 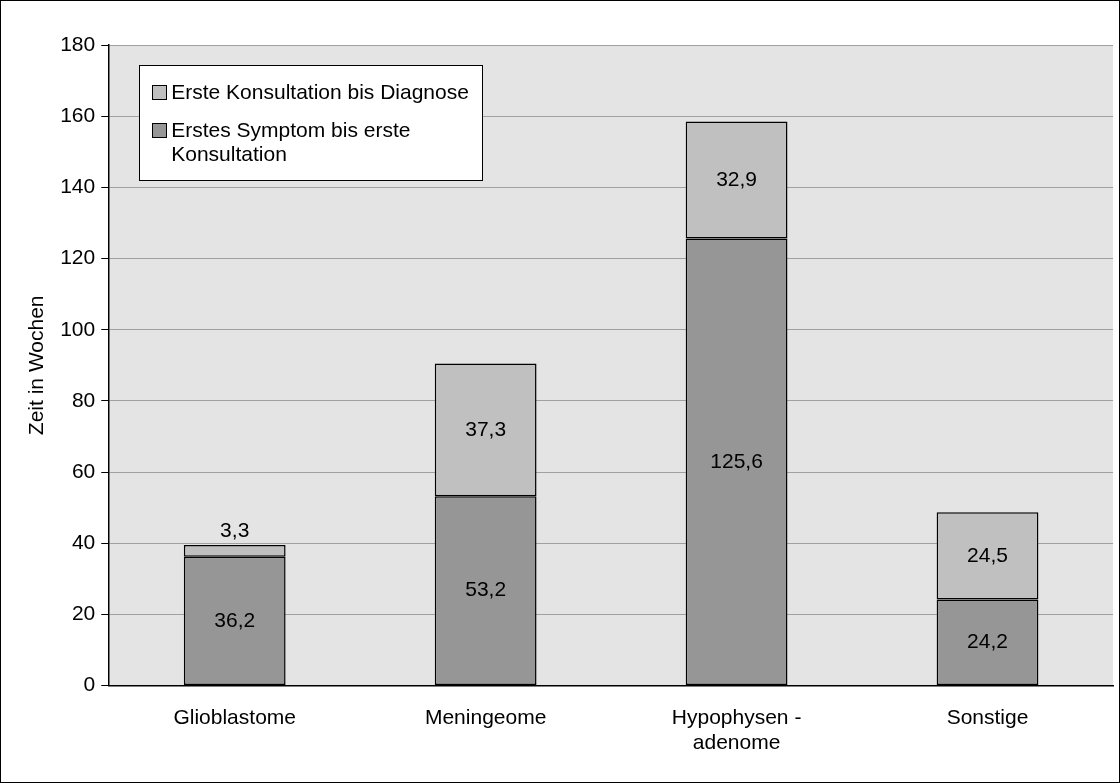 What do you see at coordinates (485, 716) in the screenshot?
I see `x-tick-label: Meningeome` at bounding box center [485, 716].